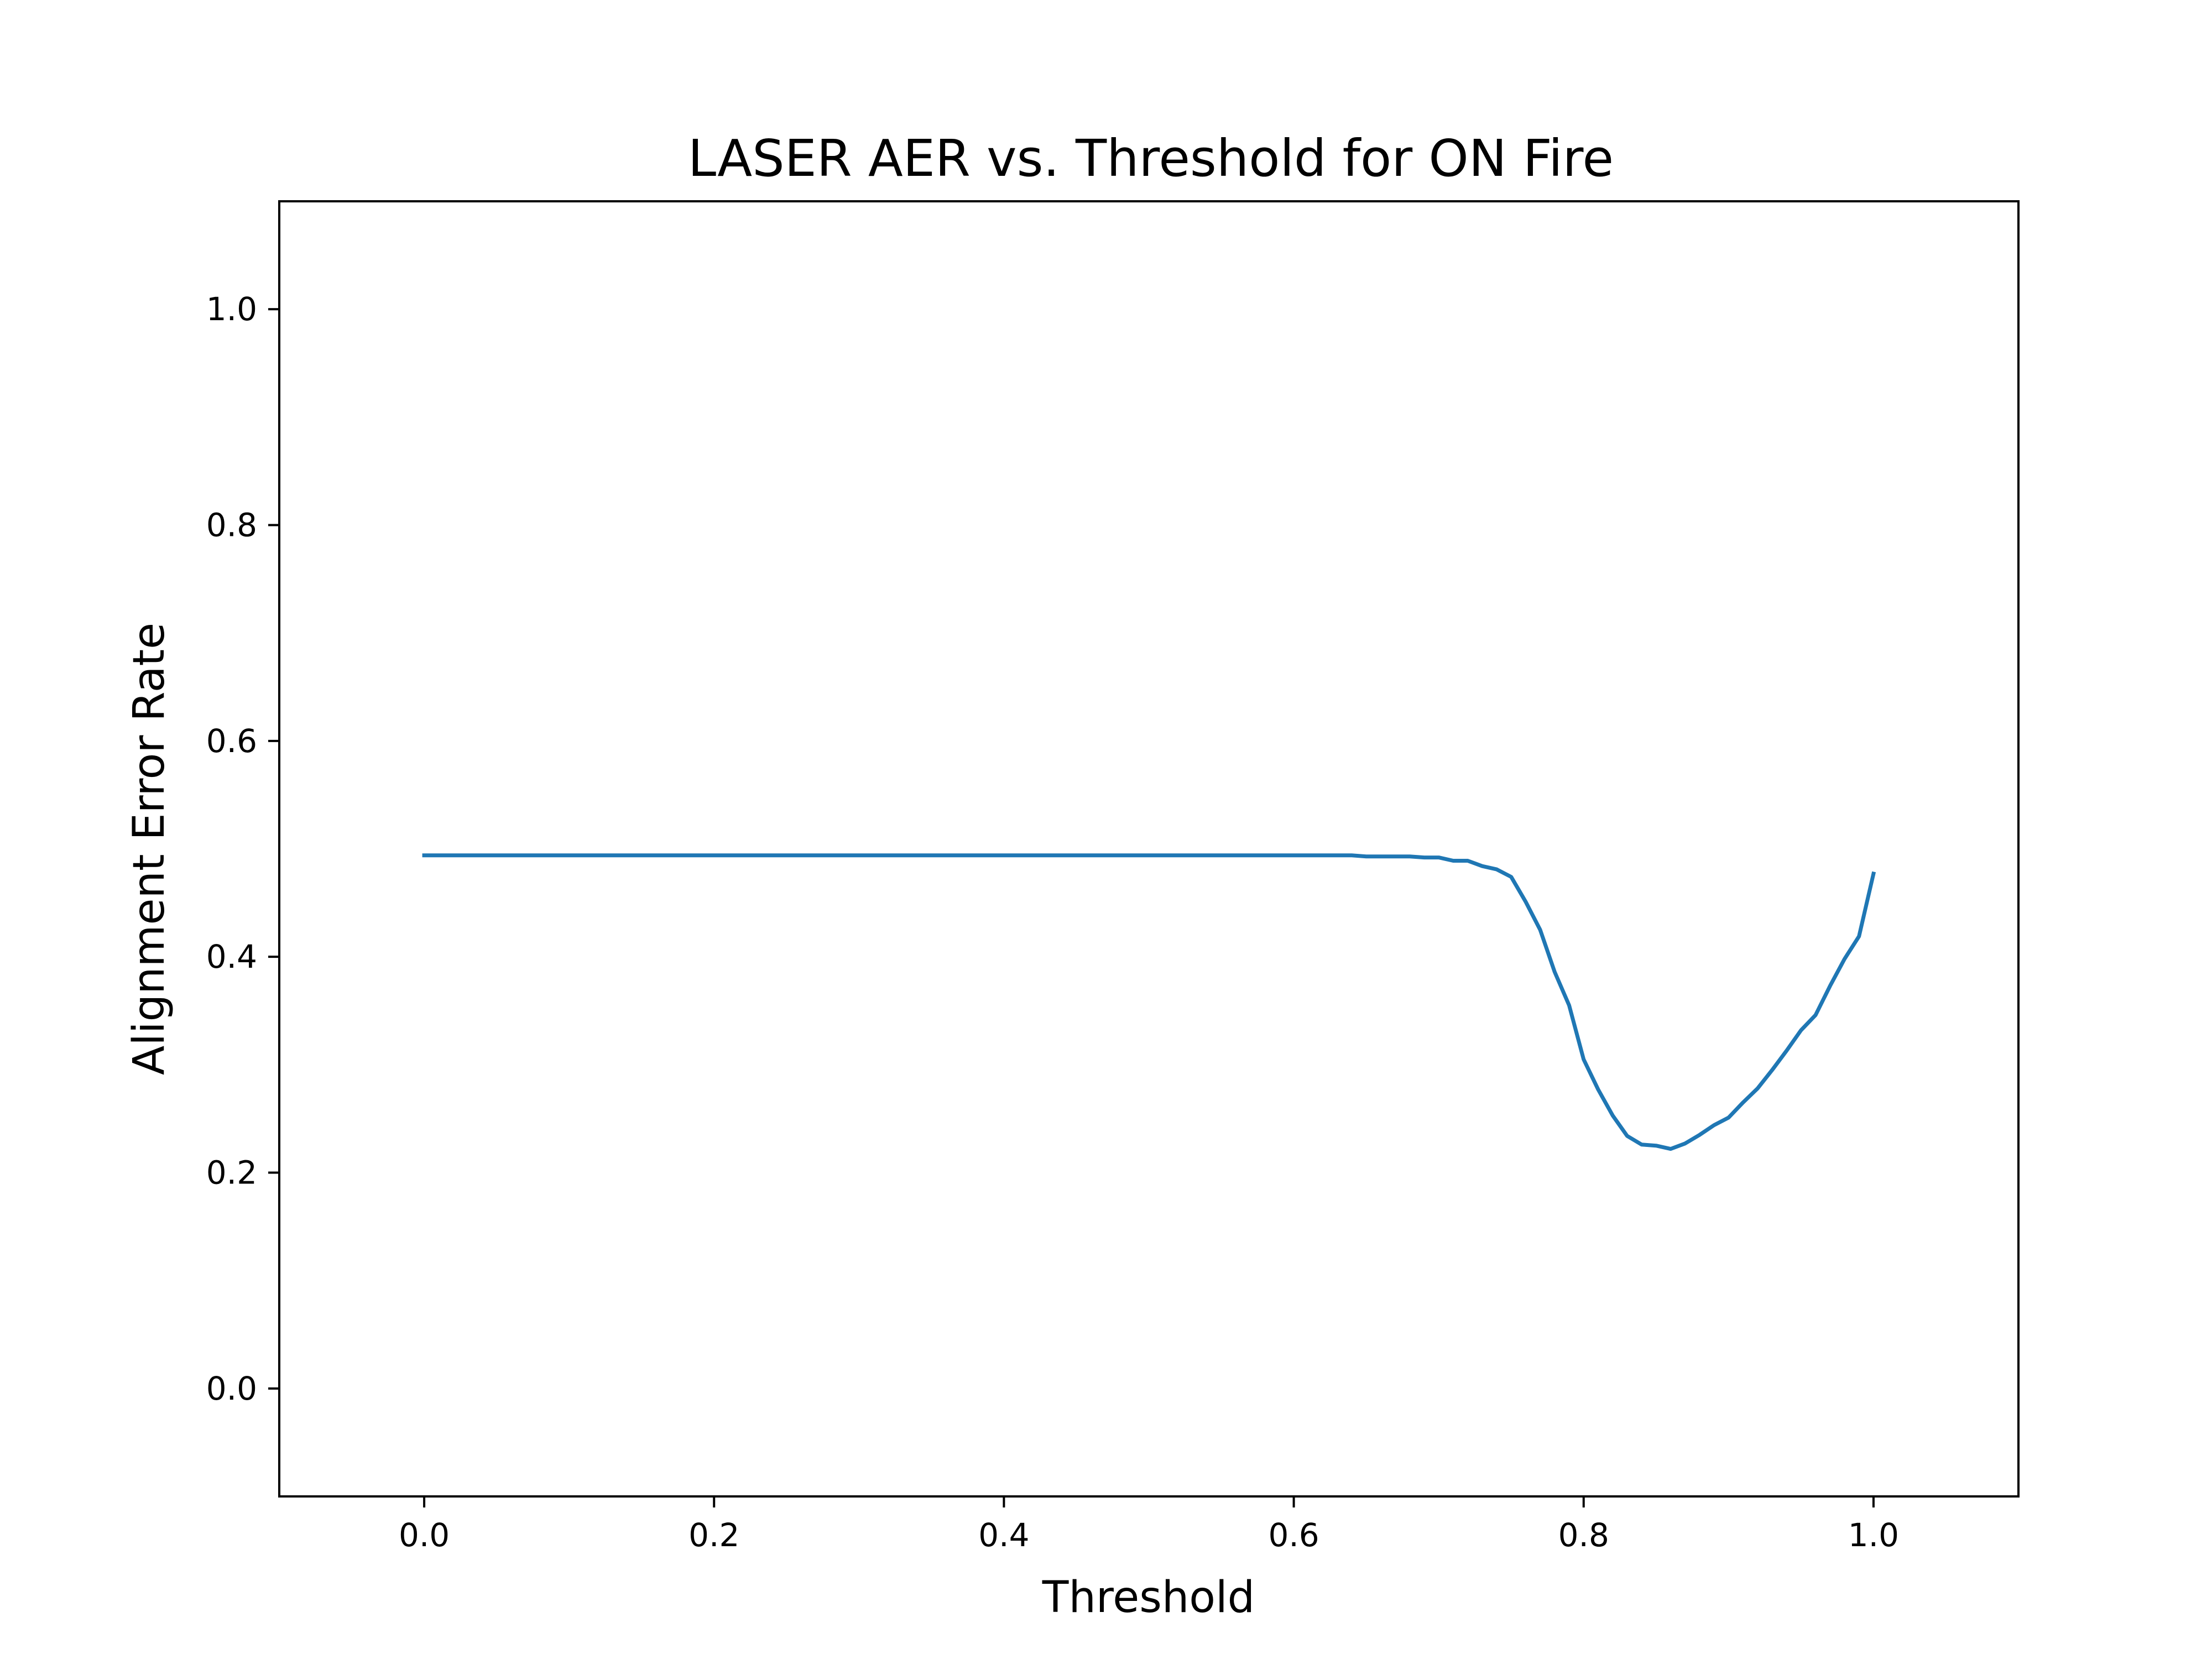 The height and width of the screenshot is (1659, 2212). I want to click on chart-title: LASER AER vs. Threshold for ON Fire, so click(1151, 159).